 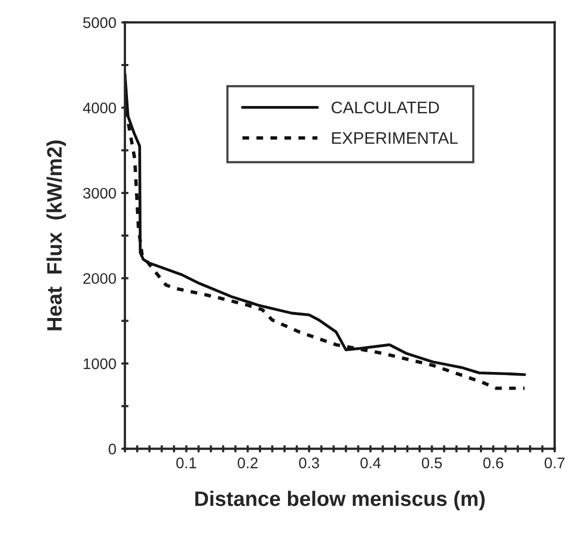 I want to click on x-tick-label: 0.1, so click(x=186, y=463).